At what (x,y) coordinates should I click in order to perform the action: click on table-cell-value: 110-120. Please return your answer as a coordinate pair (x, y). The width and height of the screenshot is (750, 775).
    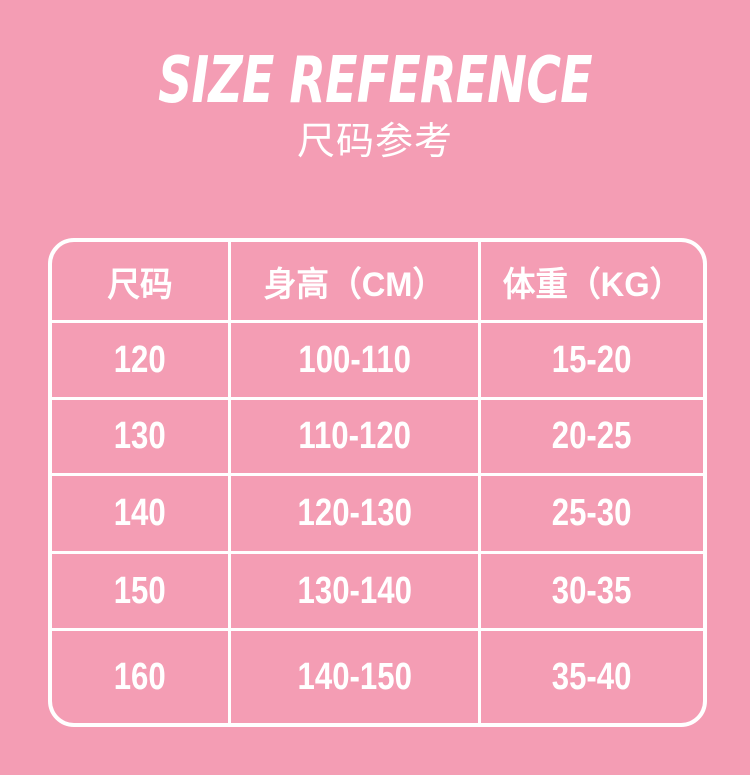
    Looking at the image, I should click on (354, 436).